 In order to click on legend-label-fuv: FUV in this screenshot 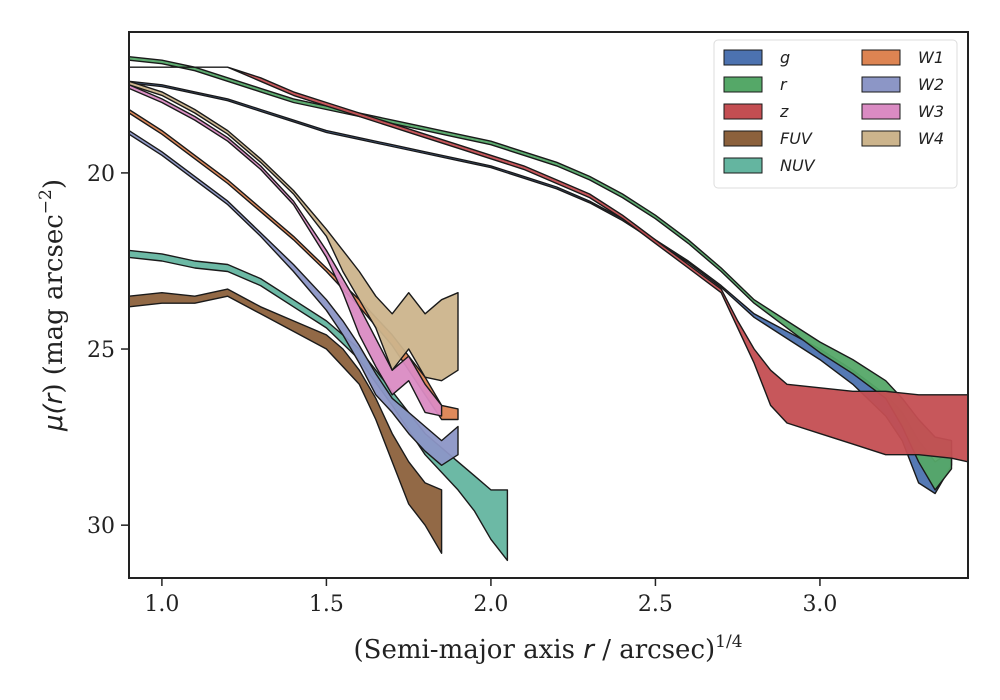, I will do `click(796, 138)`.